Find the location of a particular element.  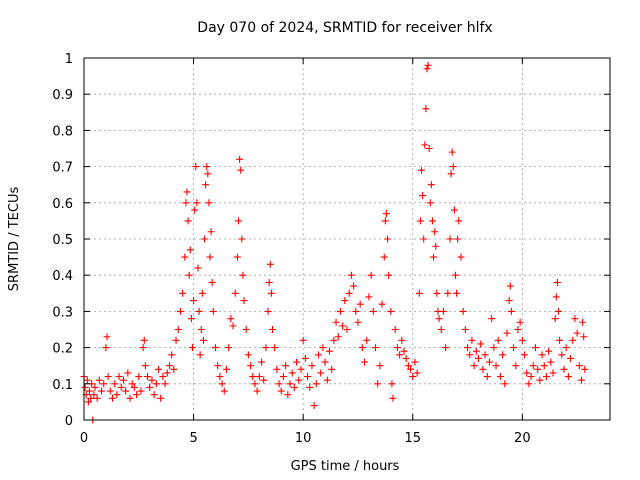

y-tick-label: 0.7 is located at coordinates (62, 168).